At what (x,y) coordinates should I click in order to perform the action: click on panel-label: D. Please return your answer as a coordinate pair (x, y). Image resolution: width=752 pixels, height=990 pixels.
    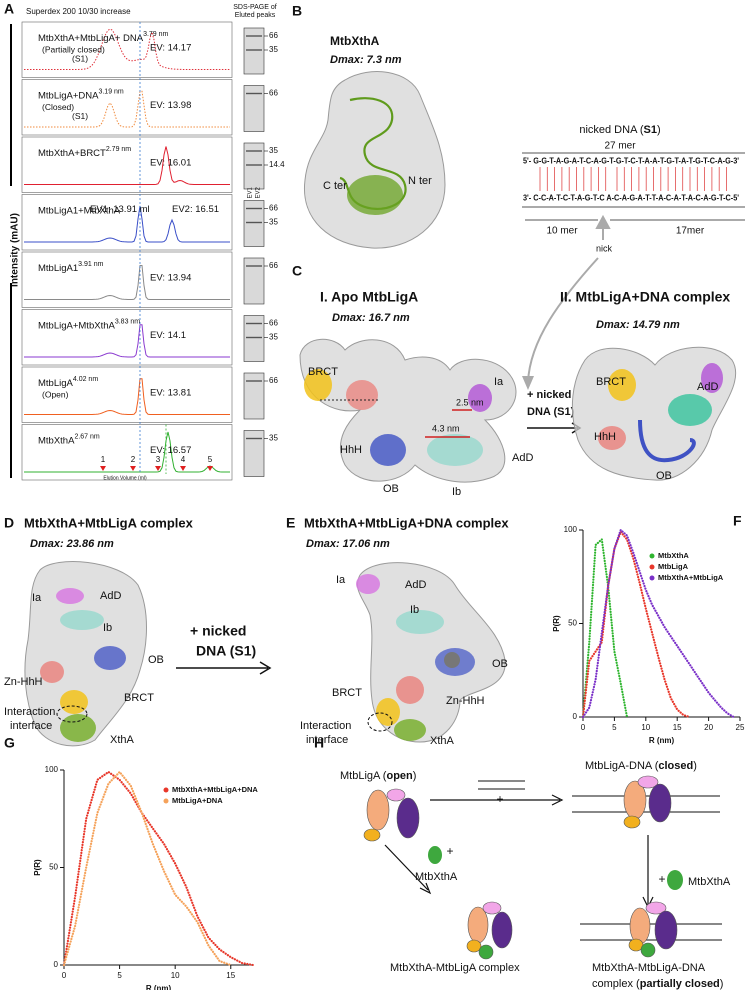
    Looking at the image, I should click on (9, 523).